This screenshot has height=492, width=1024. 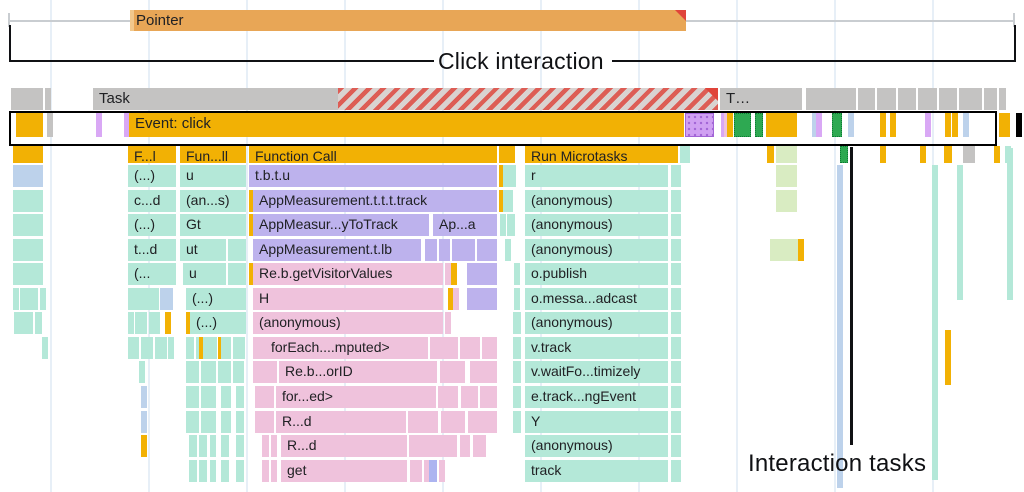 I want to click on flame-group-header: Fun...ll, so click(x=213, y=154).